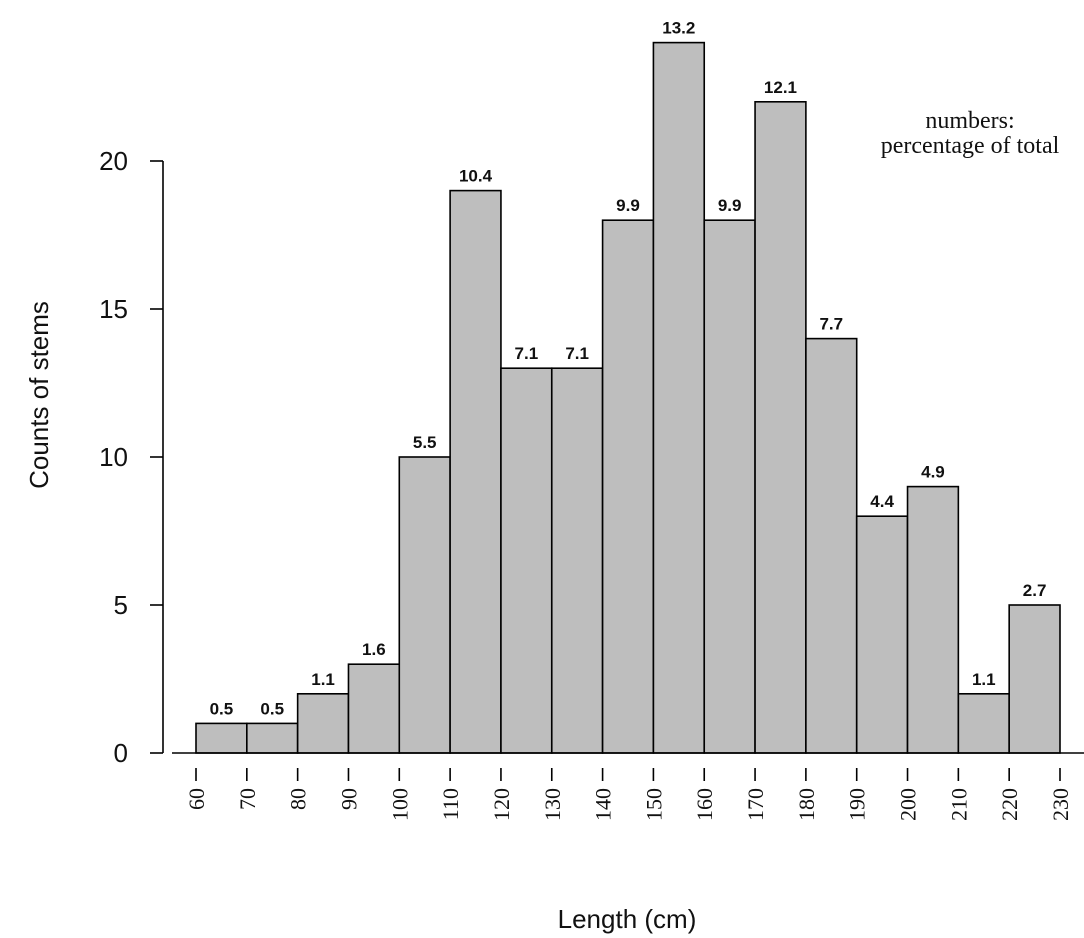  I want to click on bar-data-label: 2.7, so click(1035, 590).